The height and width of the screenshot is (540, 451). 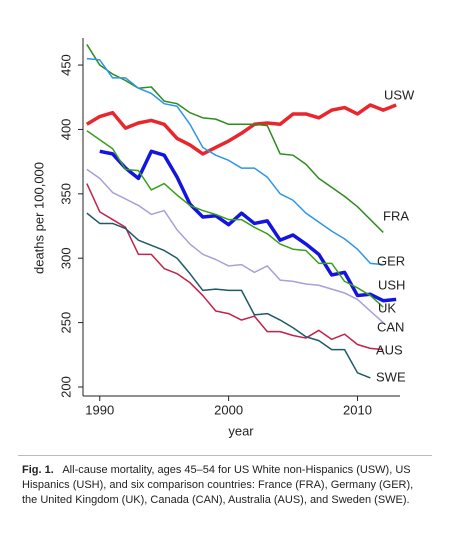 I want to click on series-label: FRA, so click(x=396, y=215).